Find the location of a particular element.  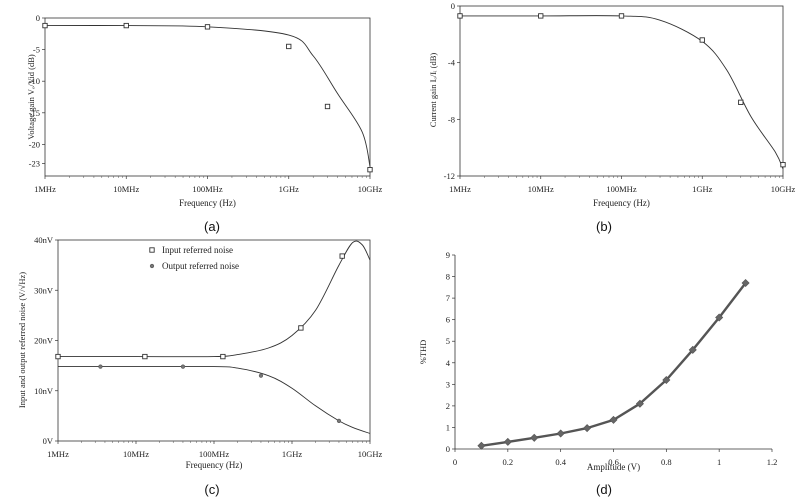

y-tick-label: 0V is located at coordinates (48, 441).